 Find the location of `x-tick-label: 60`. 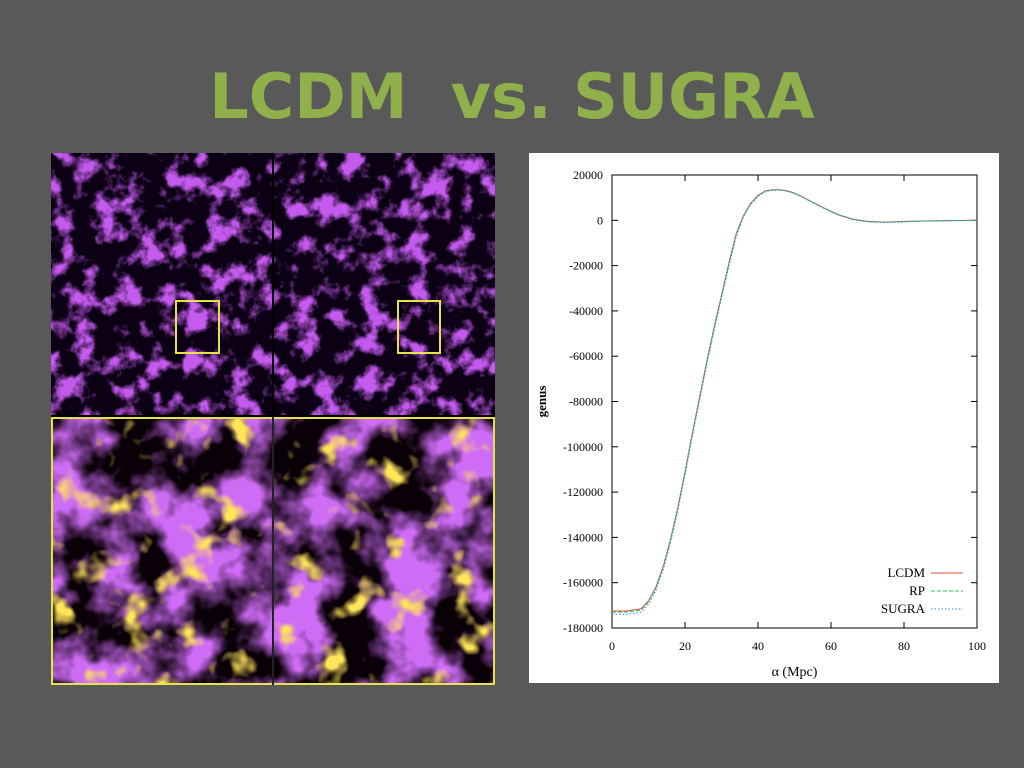

x-tick-label: 60 is located at coordinates (831, 646).